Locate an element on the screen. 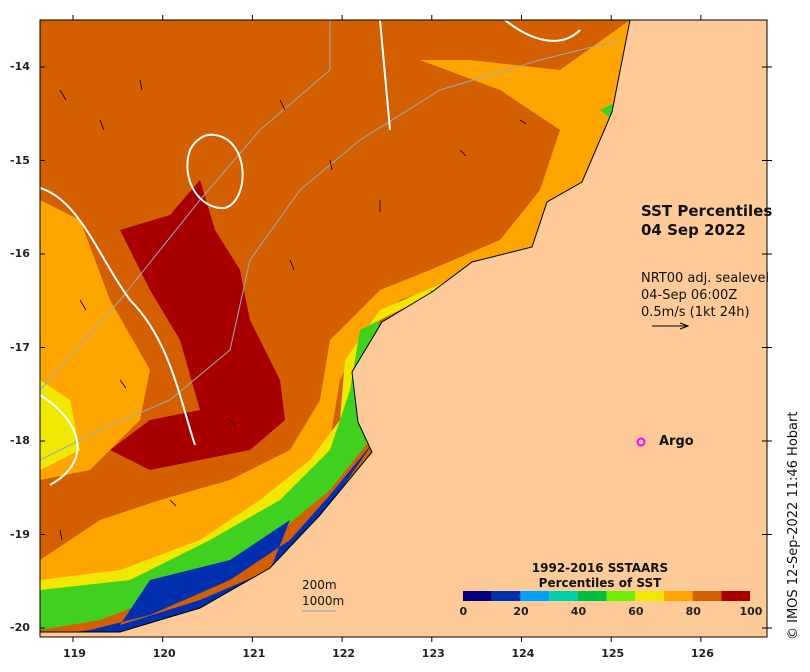 The height and width of the screenshot is (672, 810). colorbar-tick-label: 20 is located at coordinates (521, 611).